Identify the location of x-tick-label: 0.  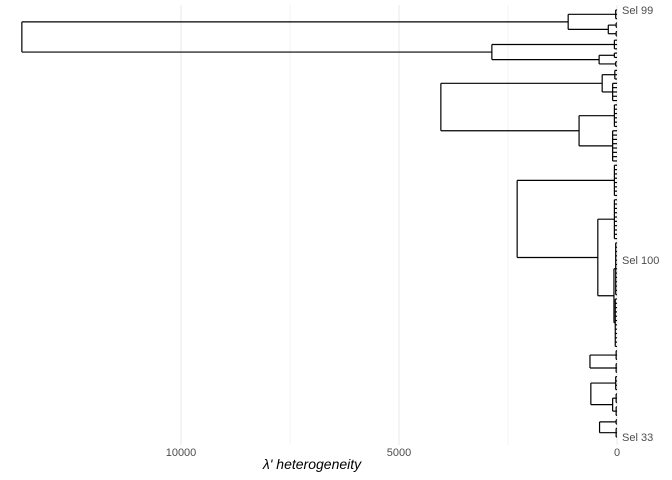
(617, 453).